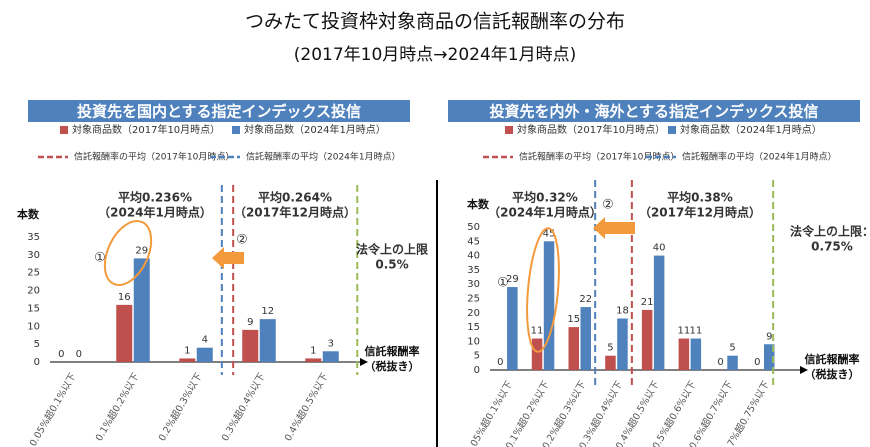 Image resolution: width=870 pixels, height=447 pixels. Describe the element at coordinates (830, 231) in the screenshot. I see `reference-label: 法令上の上限：` at that location.